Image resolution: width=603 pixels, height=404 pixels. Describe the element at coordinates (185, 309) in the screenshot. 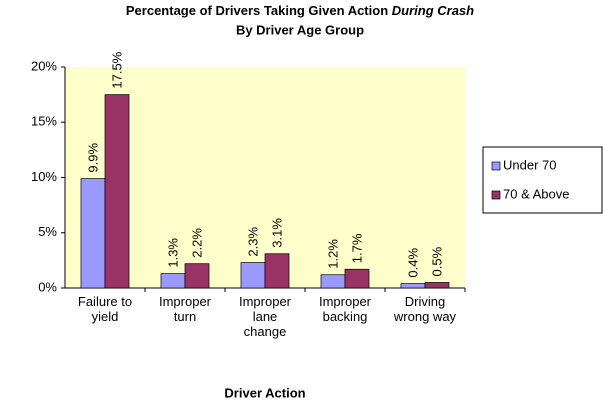

I see `x-tick-label: Improper turn` at that location.